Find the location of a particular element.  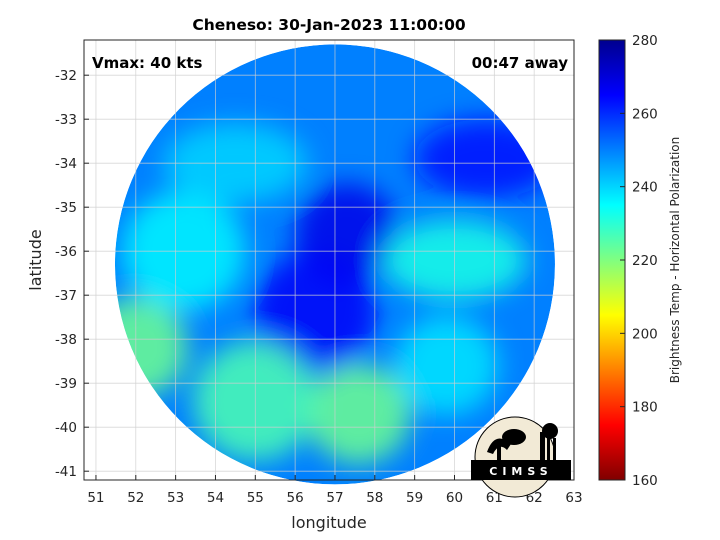

x-tick-label: 60 is located at coordinates (454, 498).